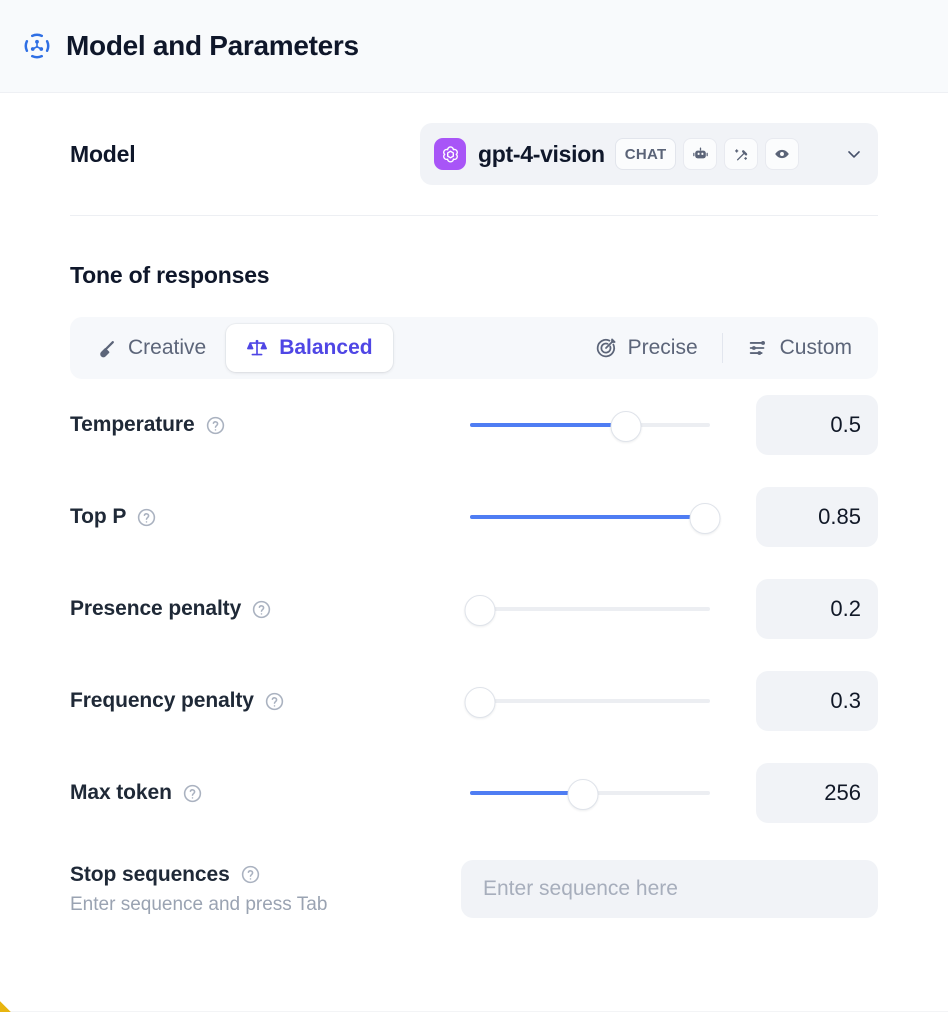  I want to click on stop-sequences-title: Stop sequences, so click(260, 875).